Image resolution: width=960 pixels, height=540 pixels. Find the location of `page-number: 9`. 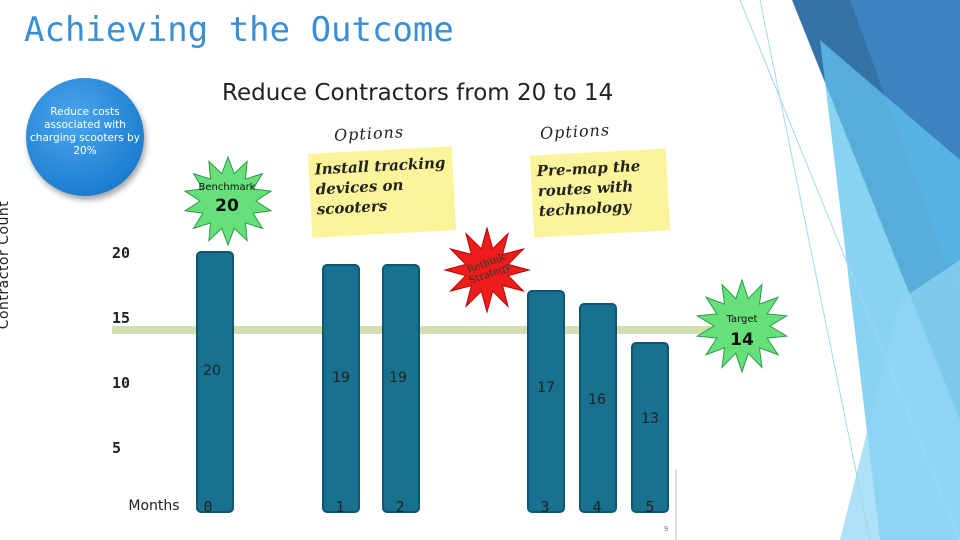

page-number: 9 is located at coordinates (666, 529).